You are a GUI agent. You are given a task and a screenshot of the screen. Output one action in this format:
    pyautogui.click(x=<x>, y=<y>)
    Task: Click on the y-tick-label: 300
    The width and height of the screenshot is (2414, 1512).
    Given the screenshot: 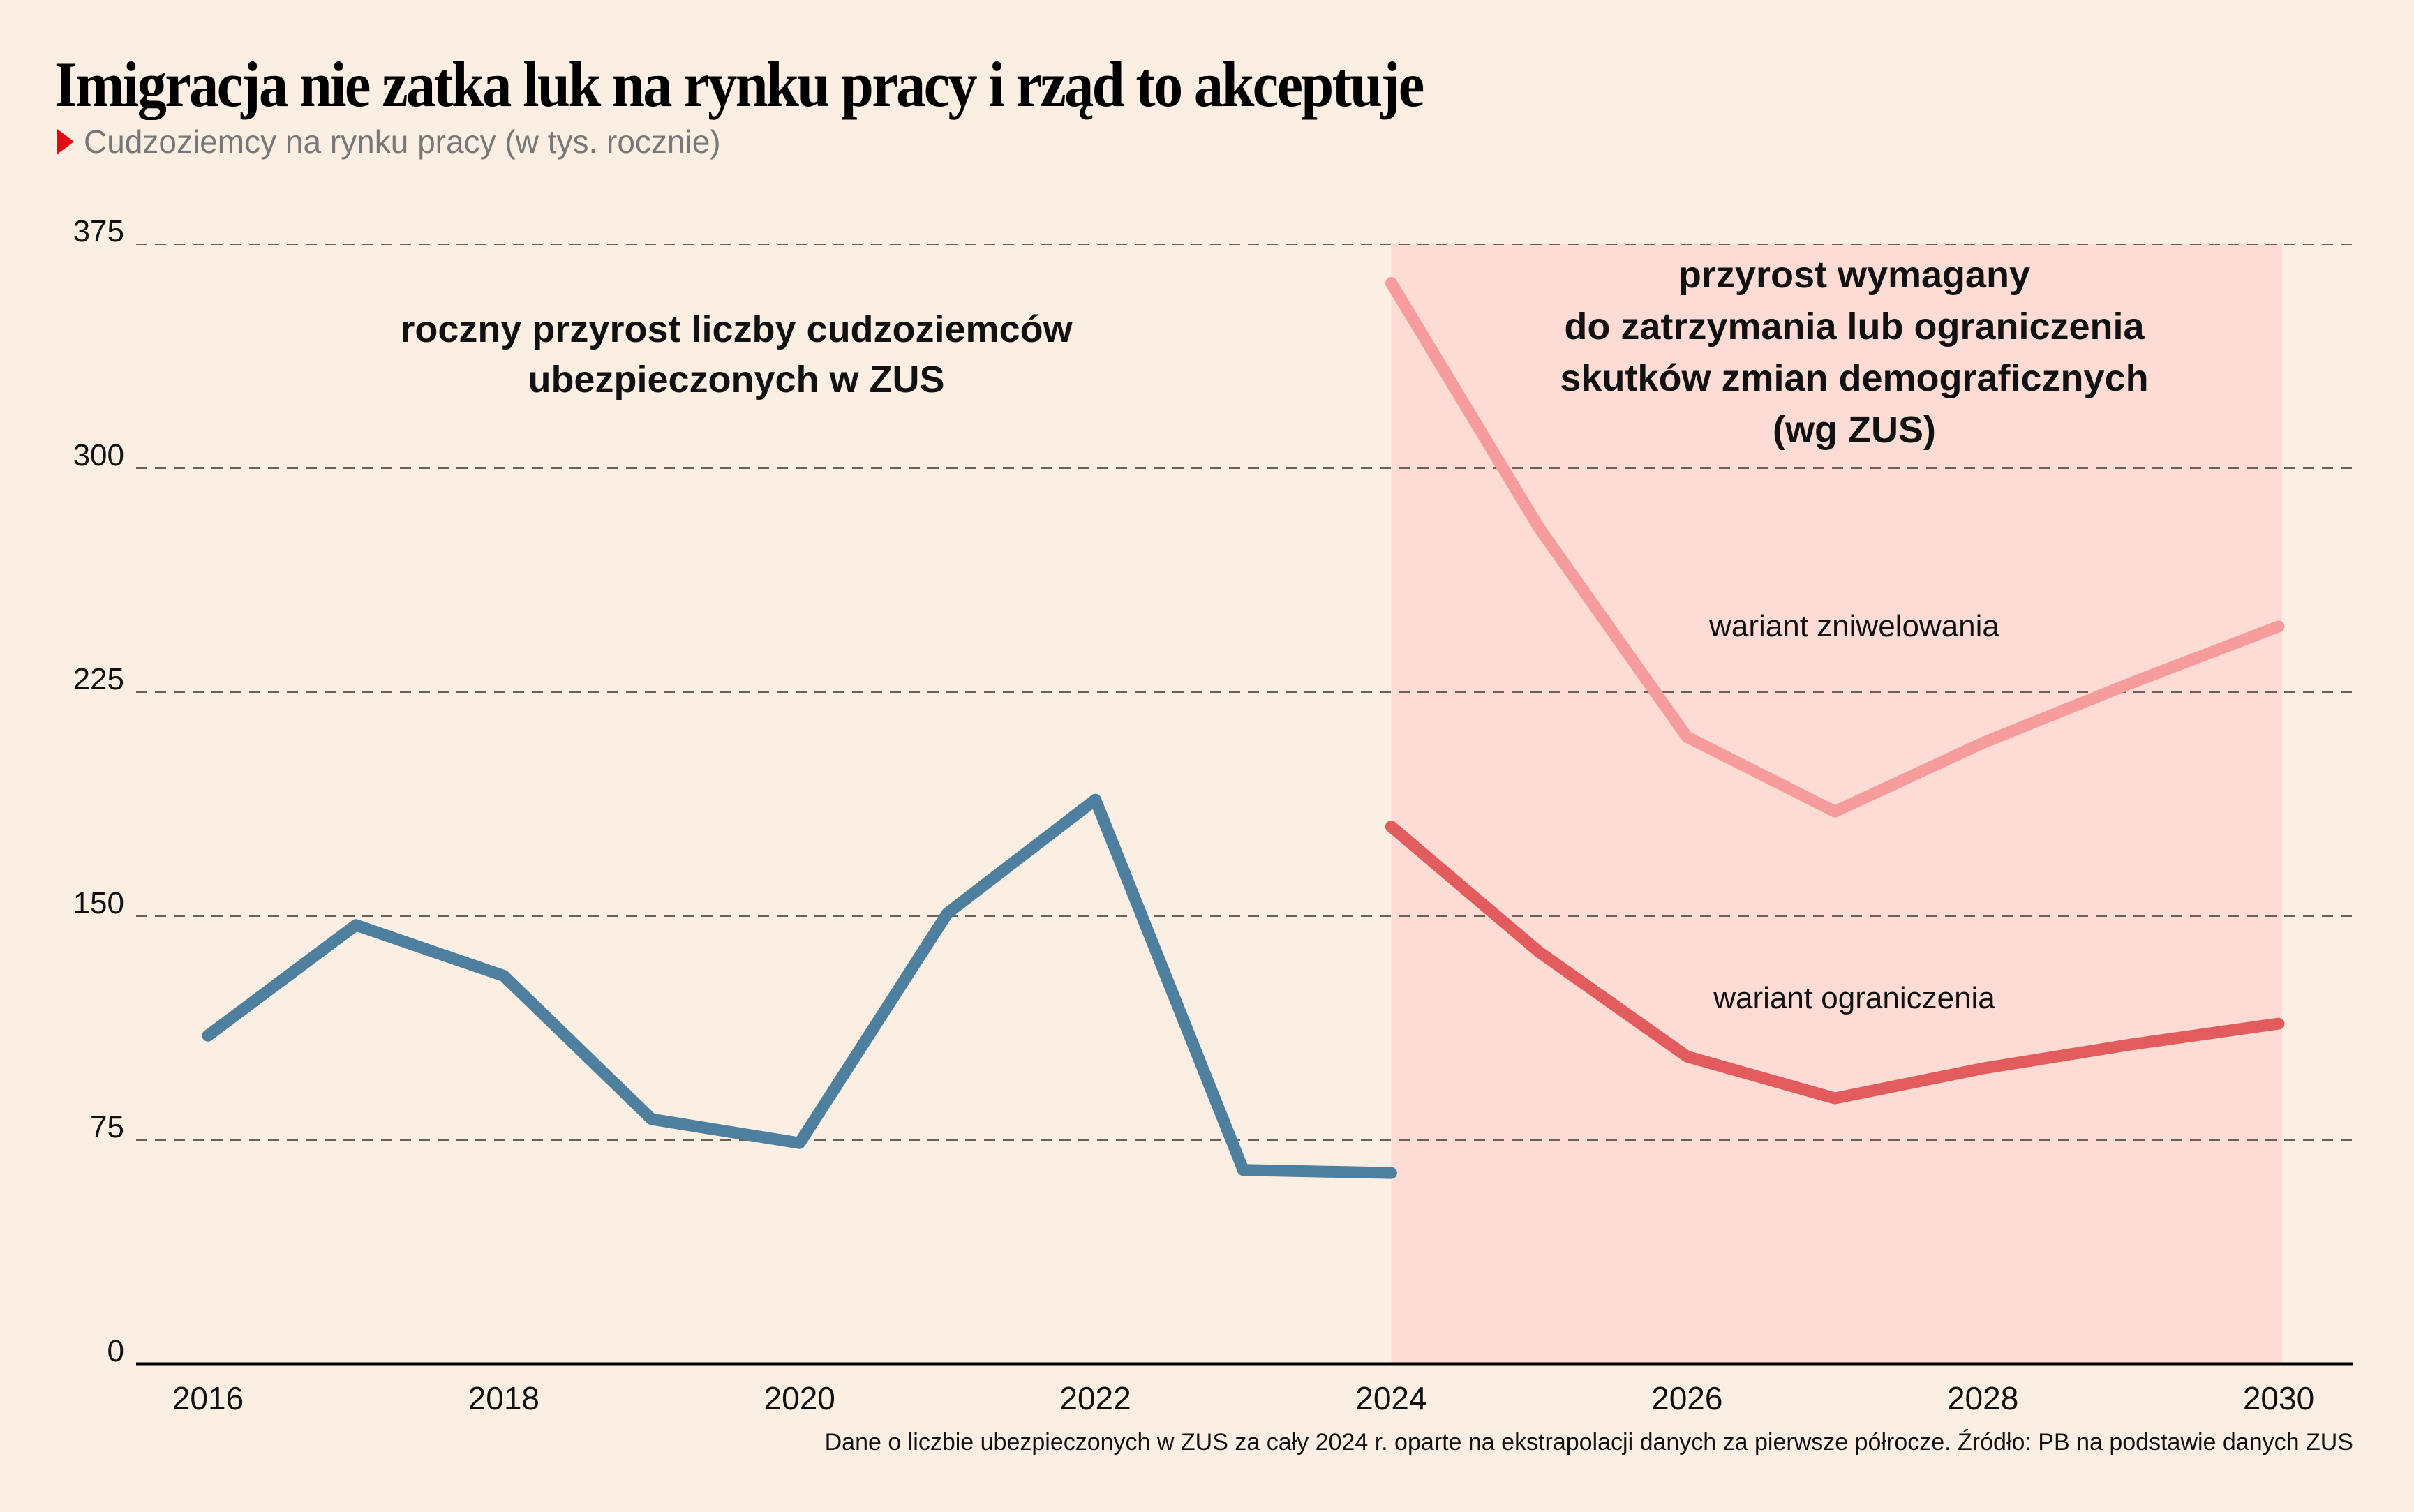 What is the action you would take?
    pyautogui.click(x=99, y=455)
    